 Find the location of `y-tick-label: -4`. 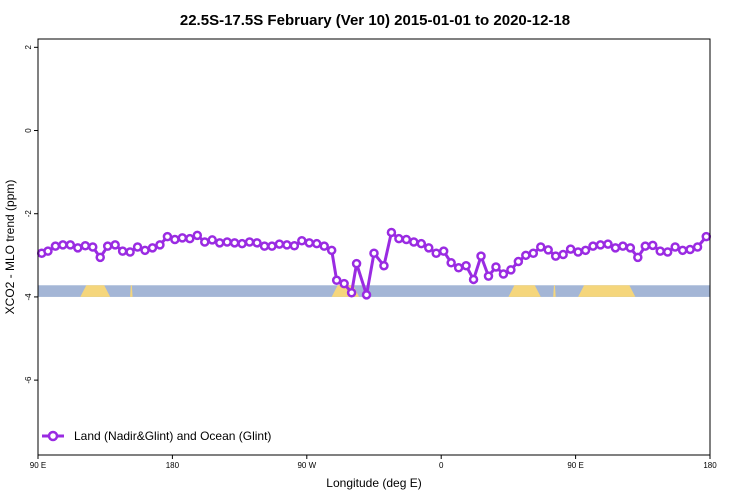

y-tick-label: -4 is located at coordinates (28, 297).